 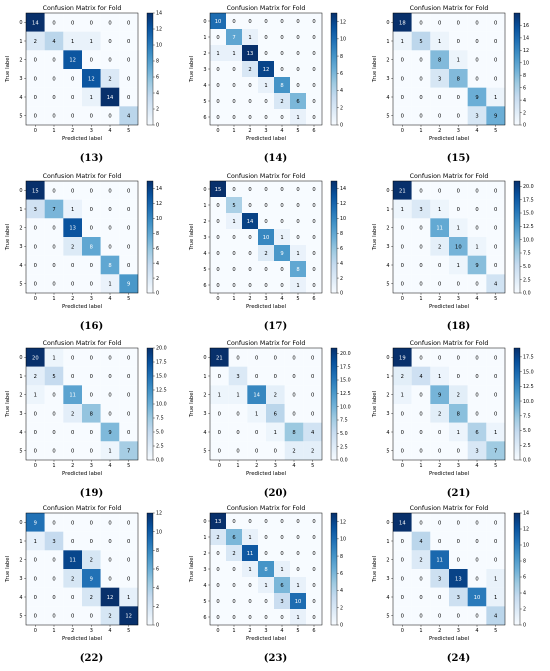 I want to click on x-tick-label: 5, so click(x=128, y=631).